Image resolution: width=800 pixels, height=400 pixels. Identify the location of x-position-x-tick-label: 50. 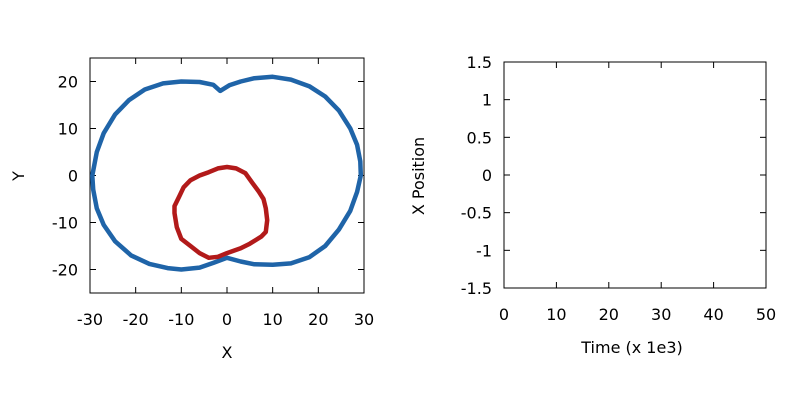
(766, 314).